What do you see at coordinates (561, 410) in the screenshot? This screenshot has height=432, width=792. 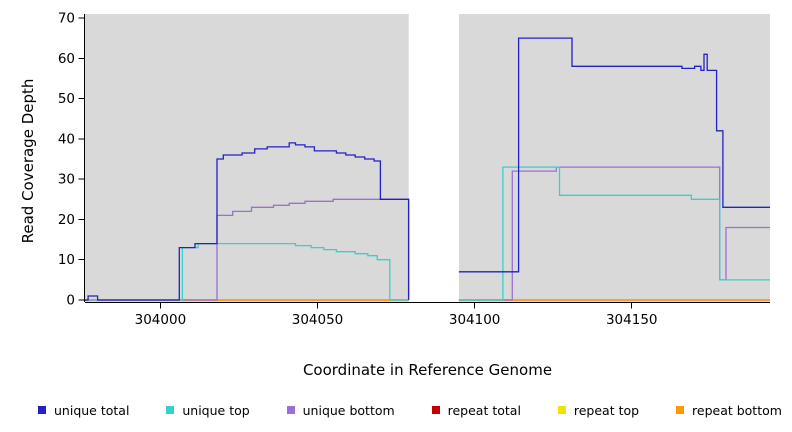 I see `legend-swatch-repeat-top` at bounding box center [561, 410].